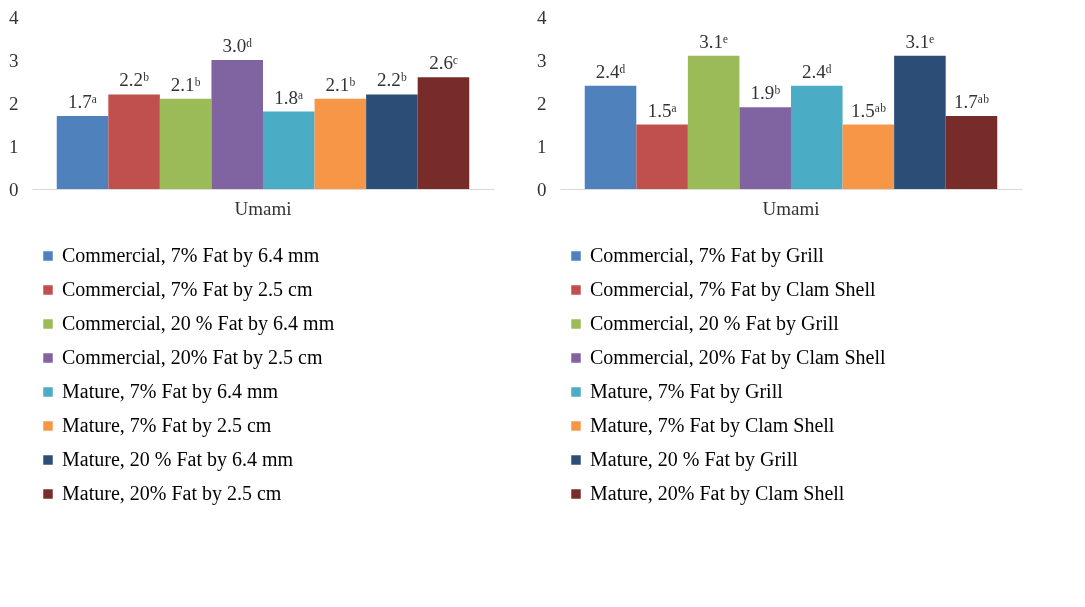  What do you see at coordinates (191, 255) in the screenshot?
I see `legend-label: Commercial, 7% Fat by 6.4 mm` at bounding box center [191, 255].